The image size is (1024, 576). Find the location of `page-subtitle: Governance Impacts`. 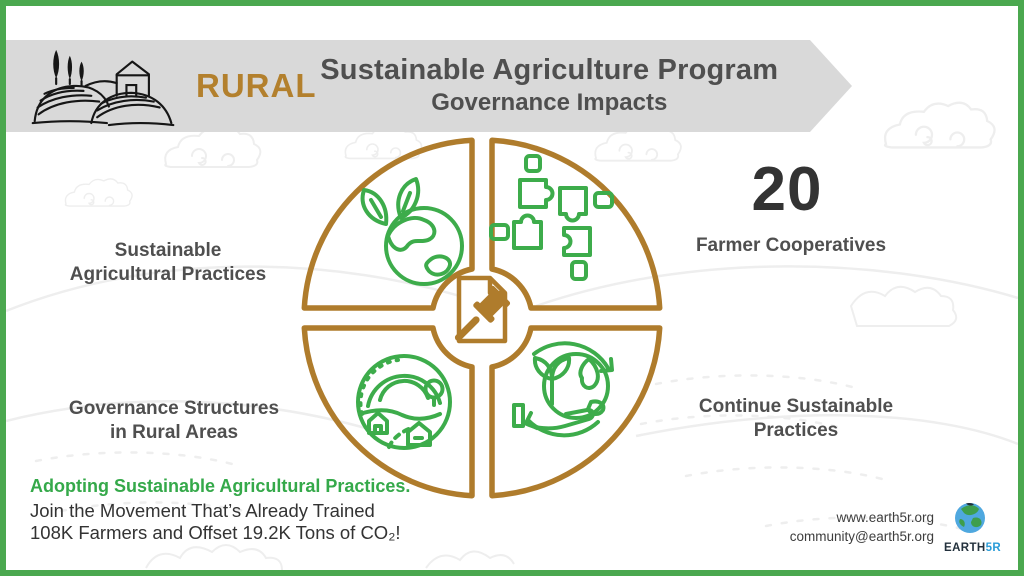

page-subtitle: Governance Impacts is located at coordinates (549, 103).